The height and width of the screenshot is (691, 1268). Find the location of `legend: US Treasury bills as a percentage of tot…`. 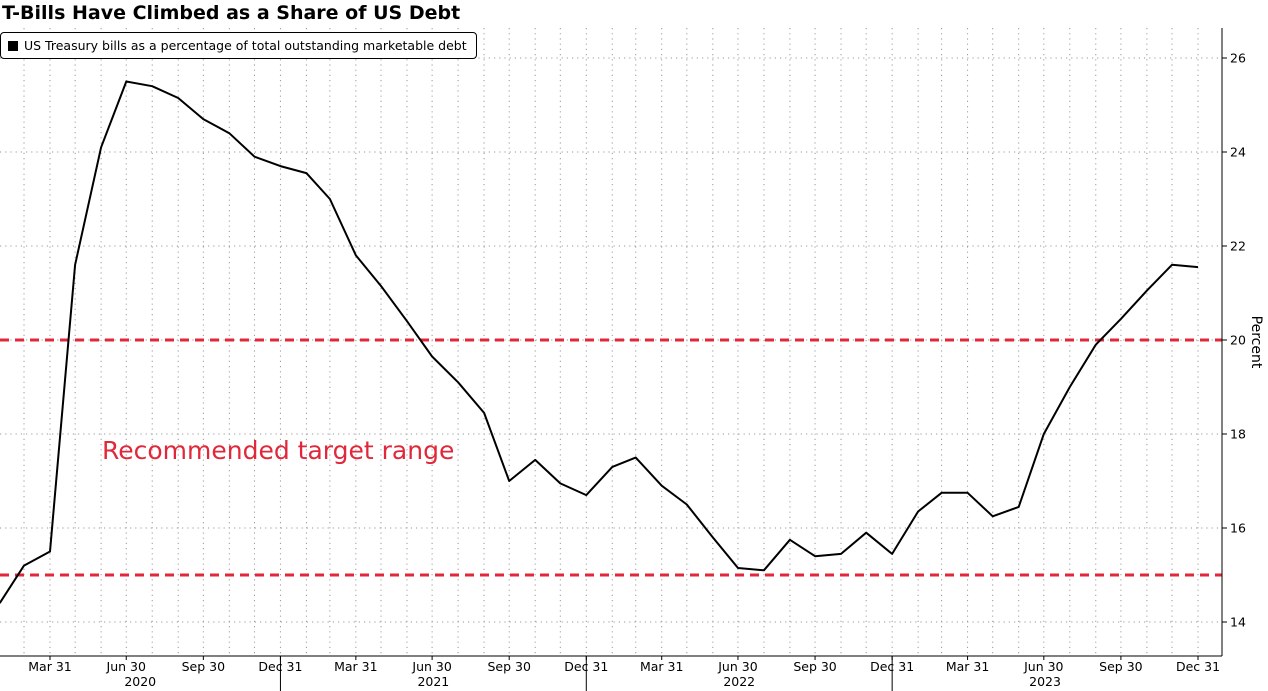

legend: US Treasury bills as a percentage of tot… is located at coordinates (238, 45).